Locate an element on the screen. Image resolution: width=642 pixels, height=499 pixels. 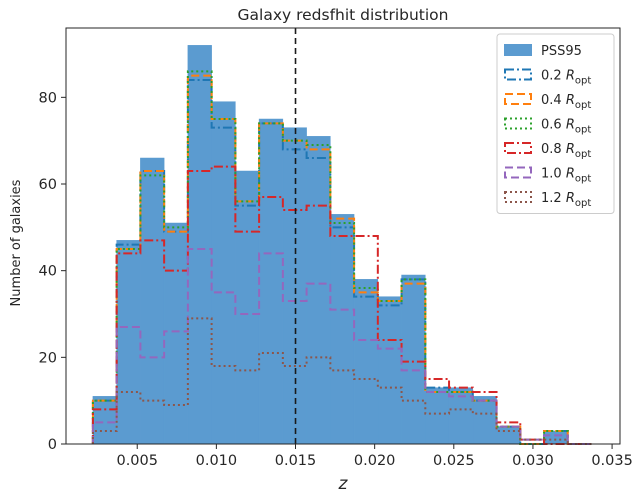
x-tick-label: 0.005 is located at coordinates (137, 461).